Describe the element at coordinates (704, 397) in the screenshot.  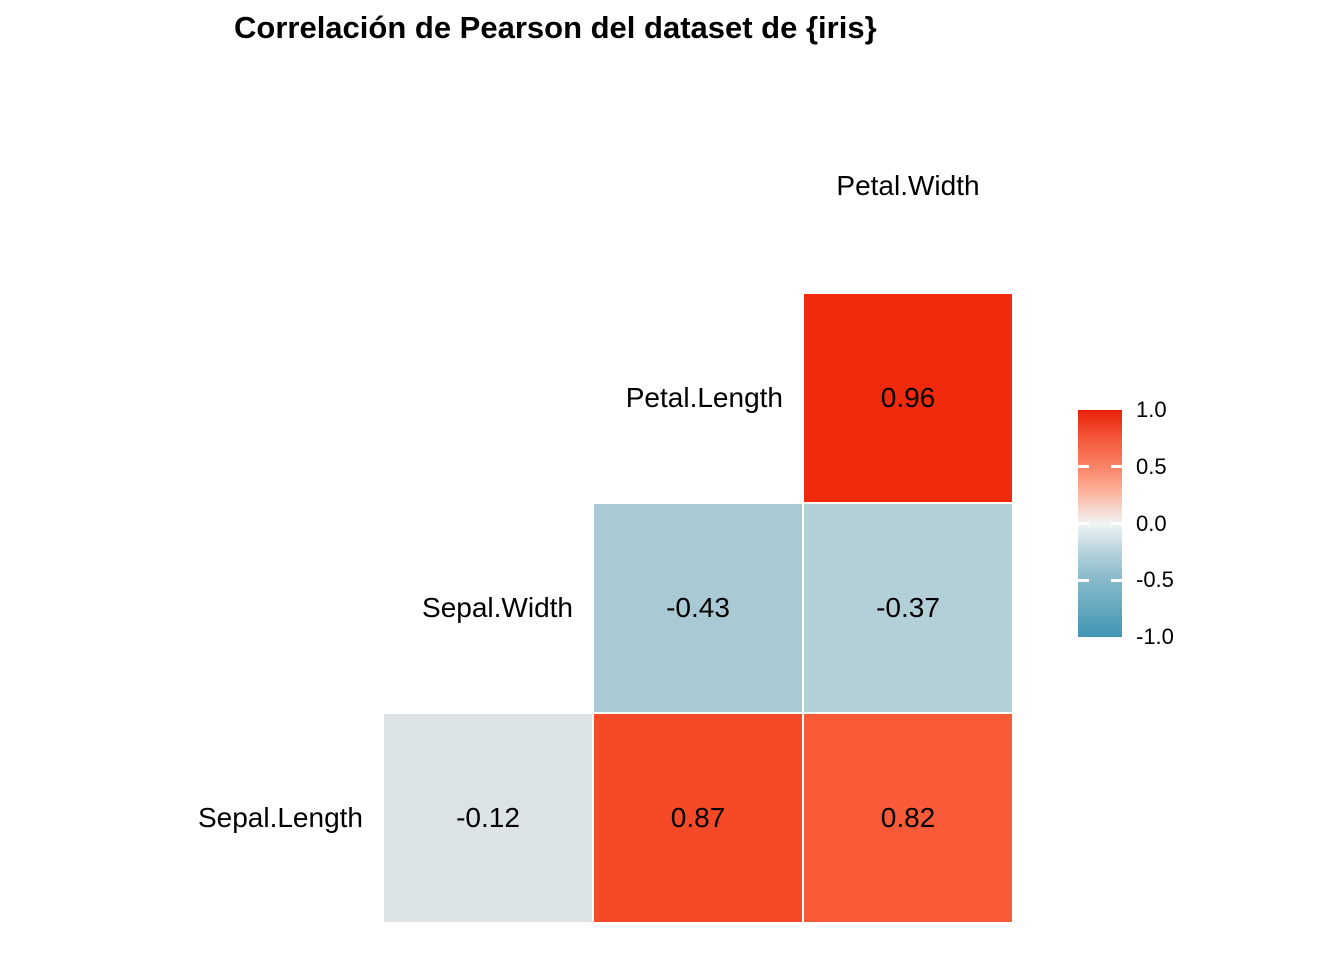
I see `row-label-petal-length: Petal.Length` at that location.